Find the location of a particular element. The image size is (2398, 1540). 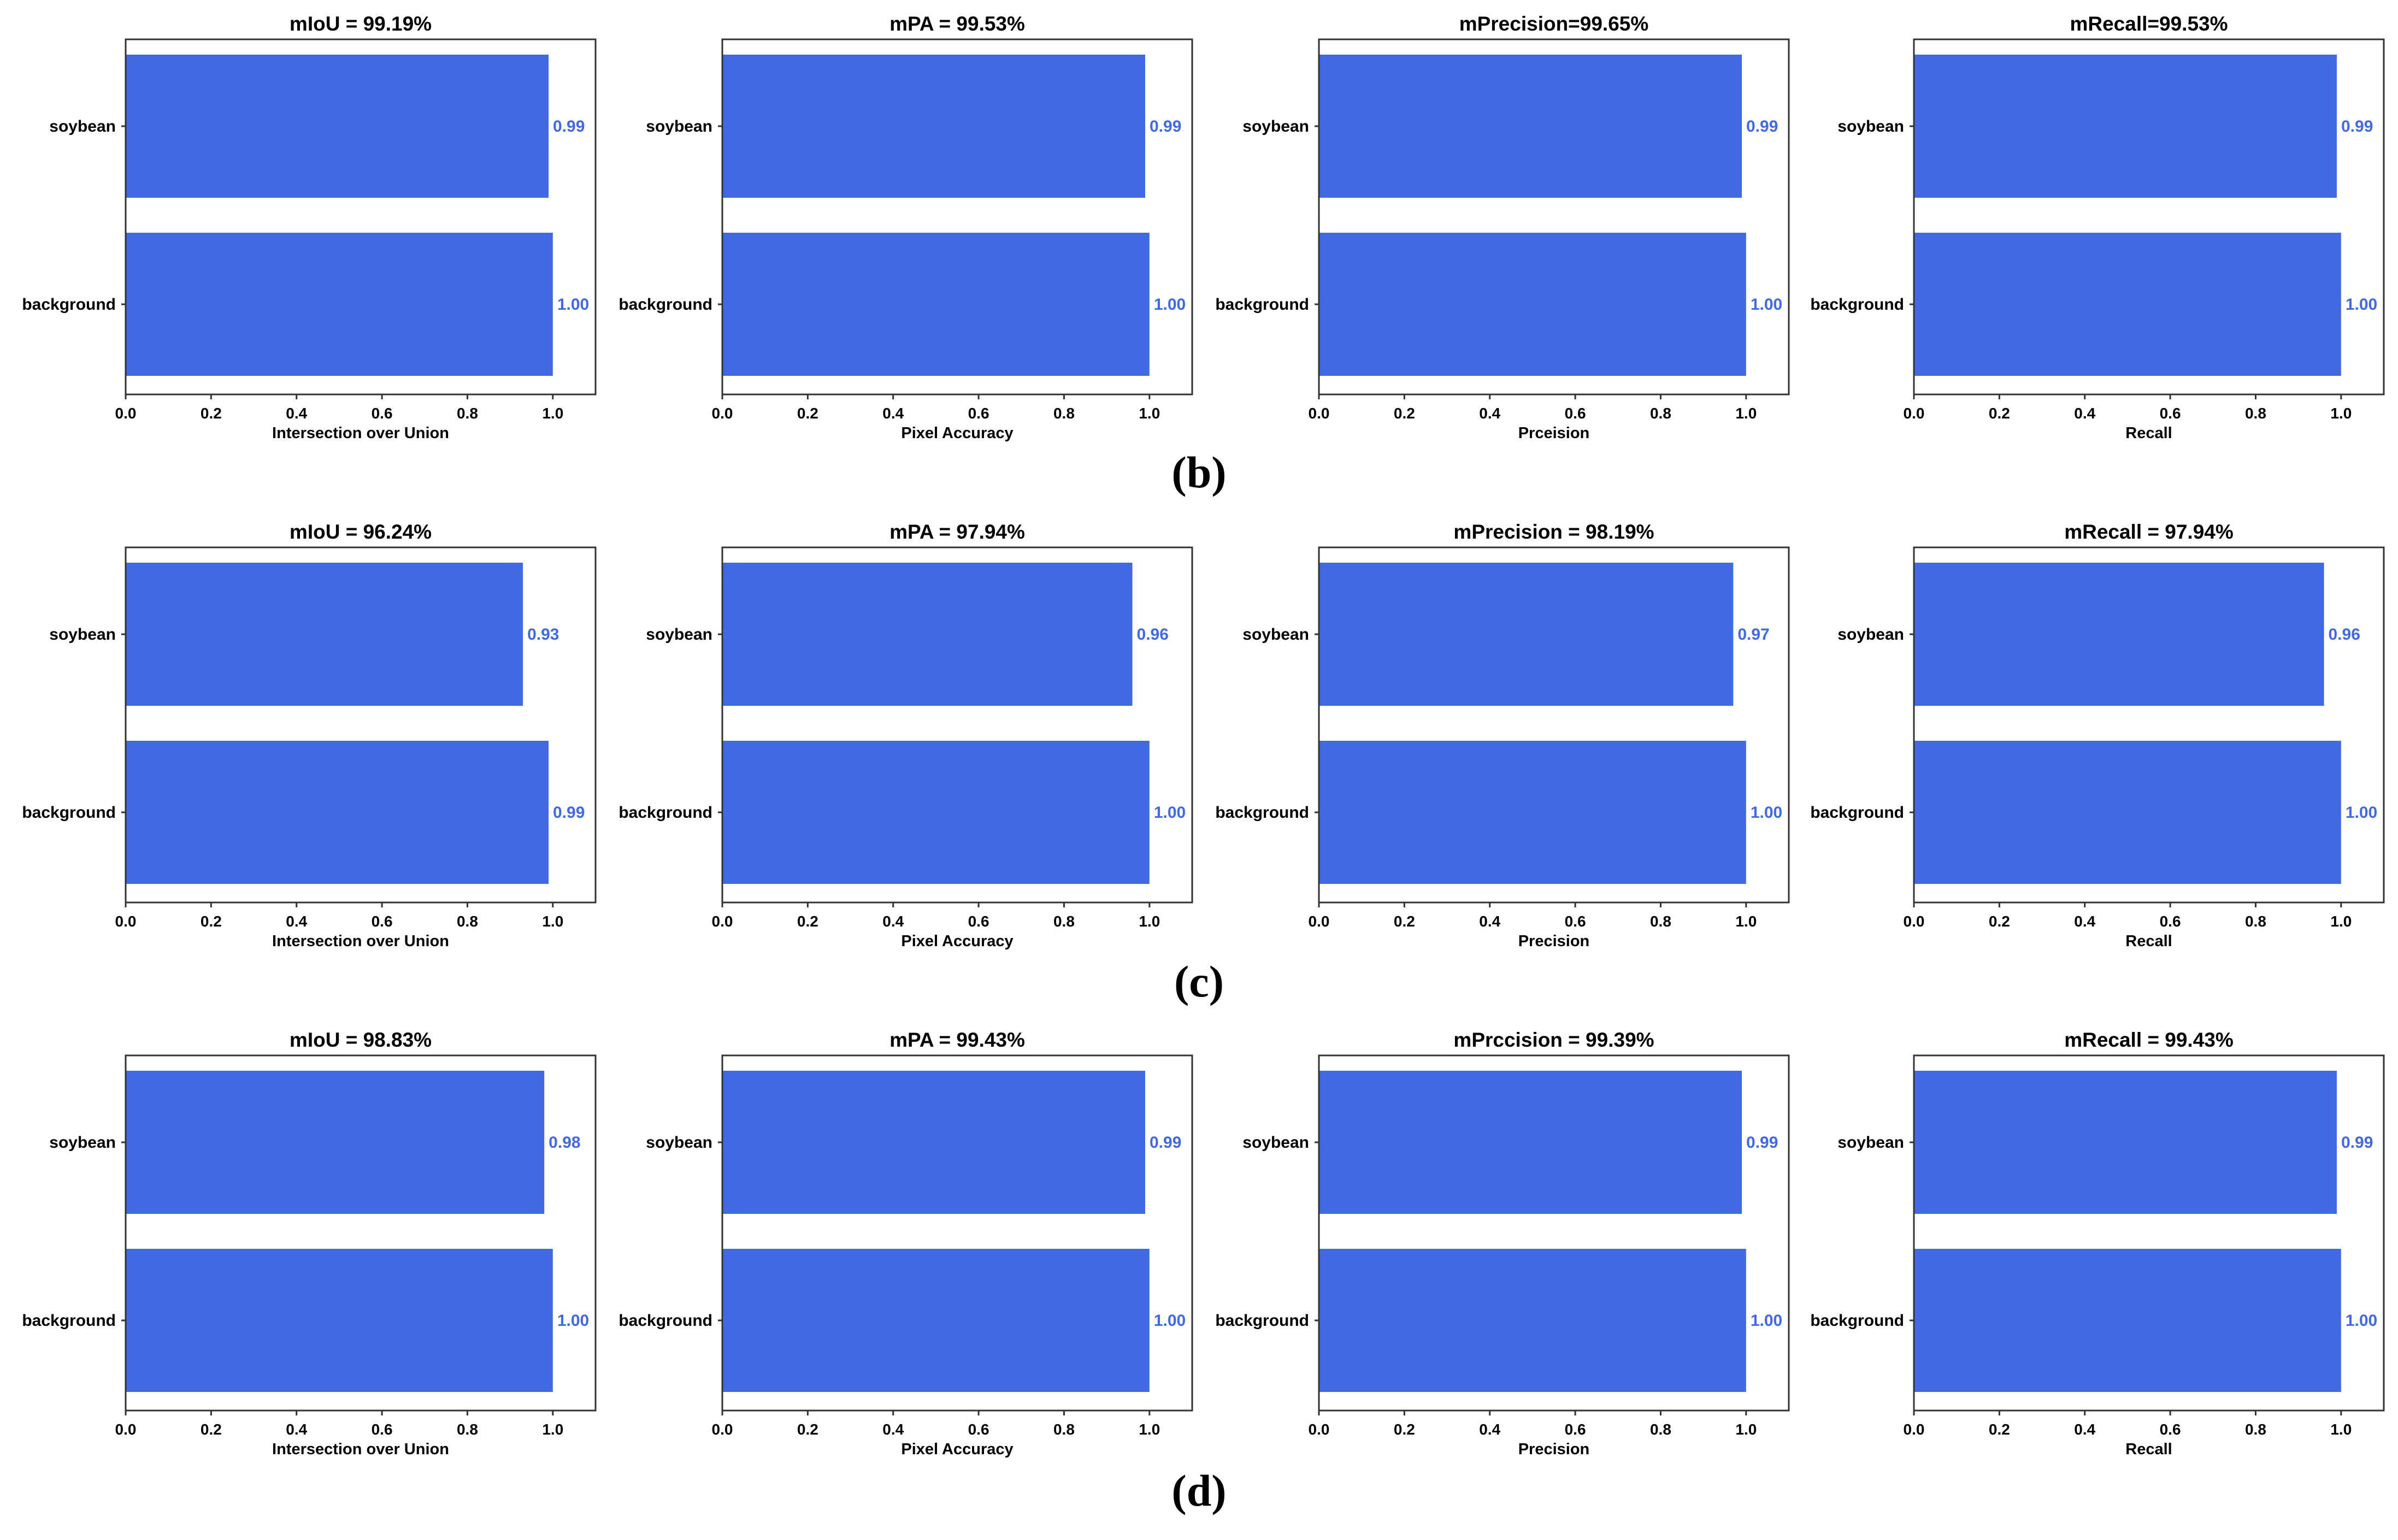

chart-11-xtick-label-0.6: 0.6 is located at coordinates (2170, 1430).